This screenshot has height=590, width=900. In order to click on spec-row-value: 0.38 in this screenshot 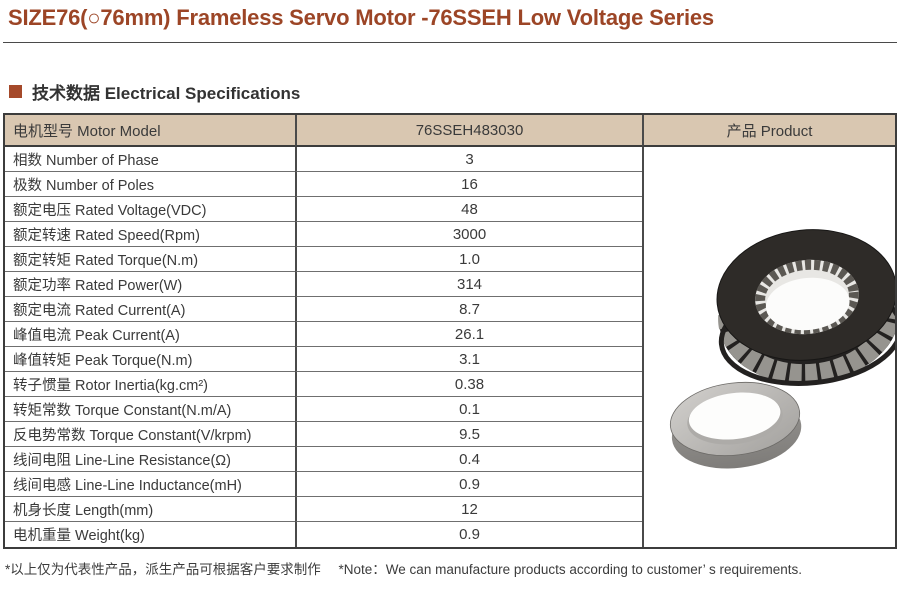, I will do `click(468, 384)`.